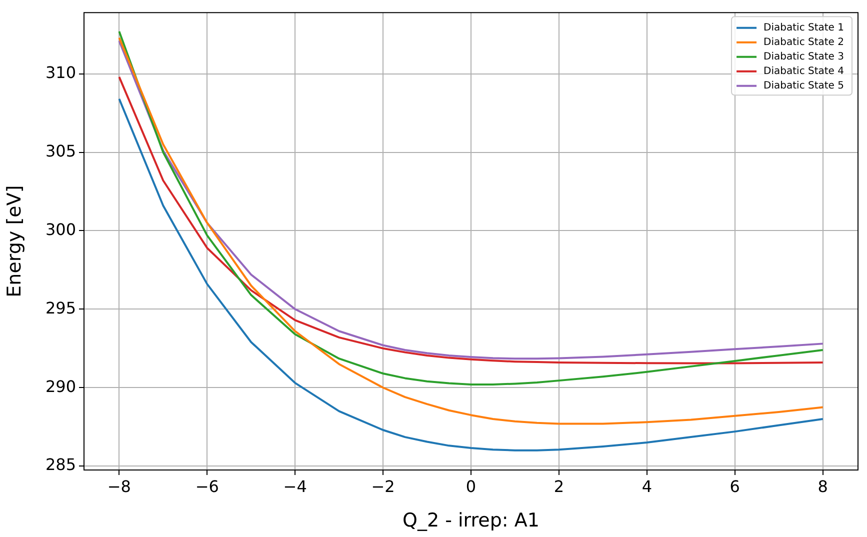 Image resolution: width=867 pixels, height=537 pixels. What do you see at coordinates (804, 56) in the screenshot?
I see `legend-label: Diabatic State 3` at bounding box center [804, 56].